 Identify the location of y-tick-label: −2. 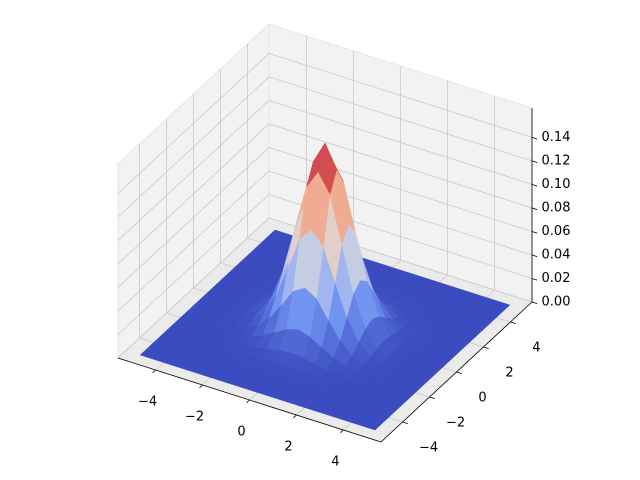
(455, 423).